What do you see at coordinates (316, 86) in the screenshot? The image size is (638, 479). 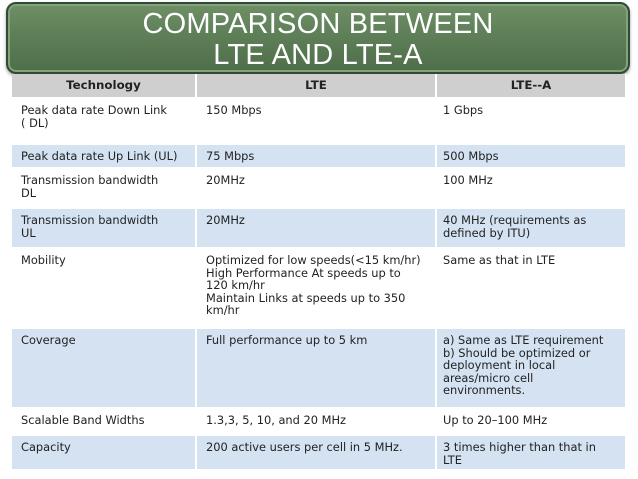 I see `header-lte: LTE` at bounding box center [316, 86].